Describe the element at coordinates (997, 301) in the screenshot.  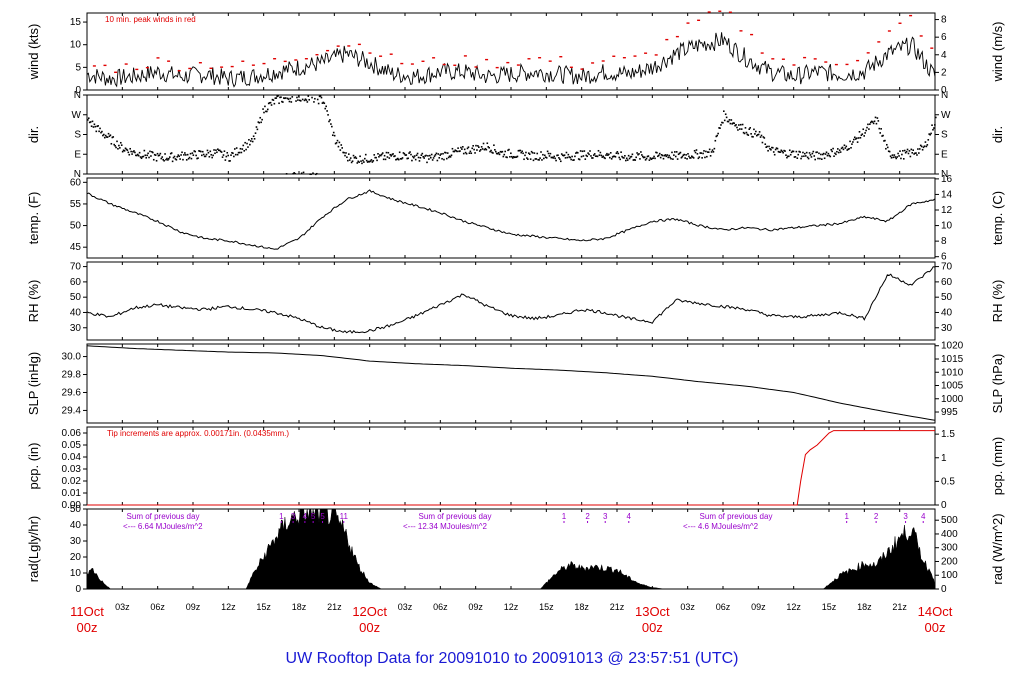
I see `rh-ylabel-right: RH (%)` at that location.